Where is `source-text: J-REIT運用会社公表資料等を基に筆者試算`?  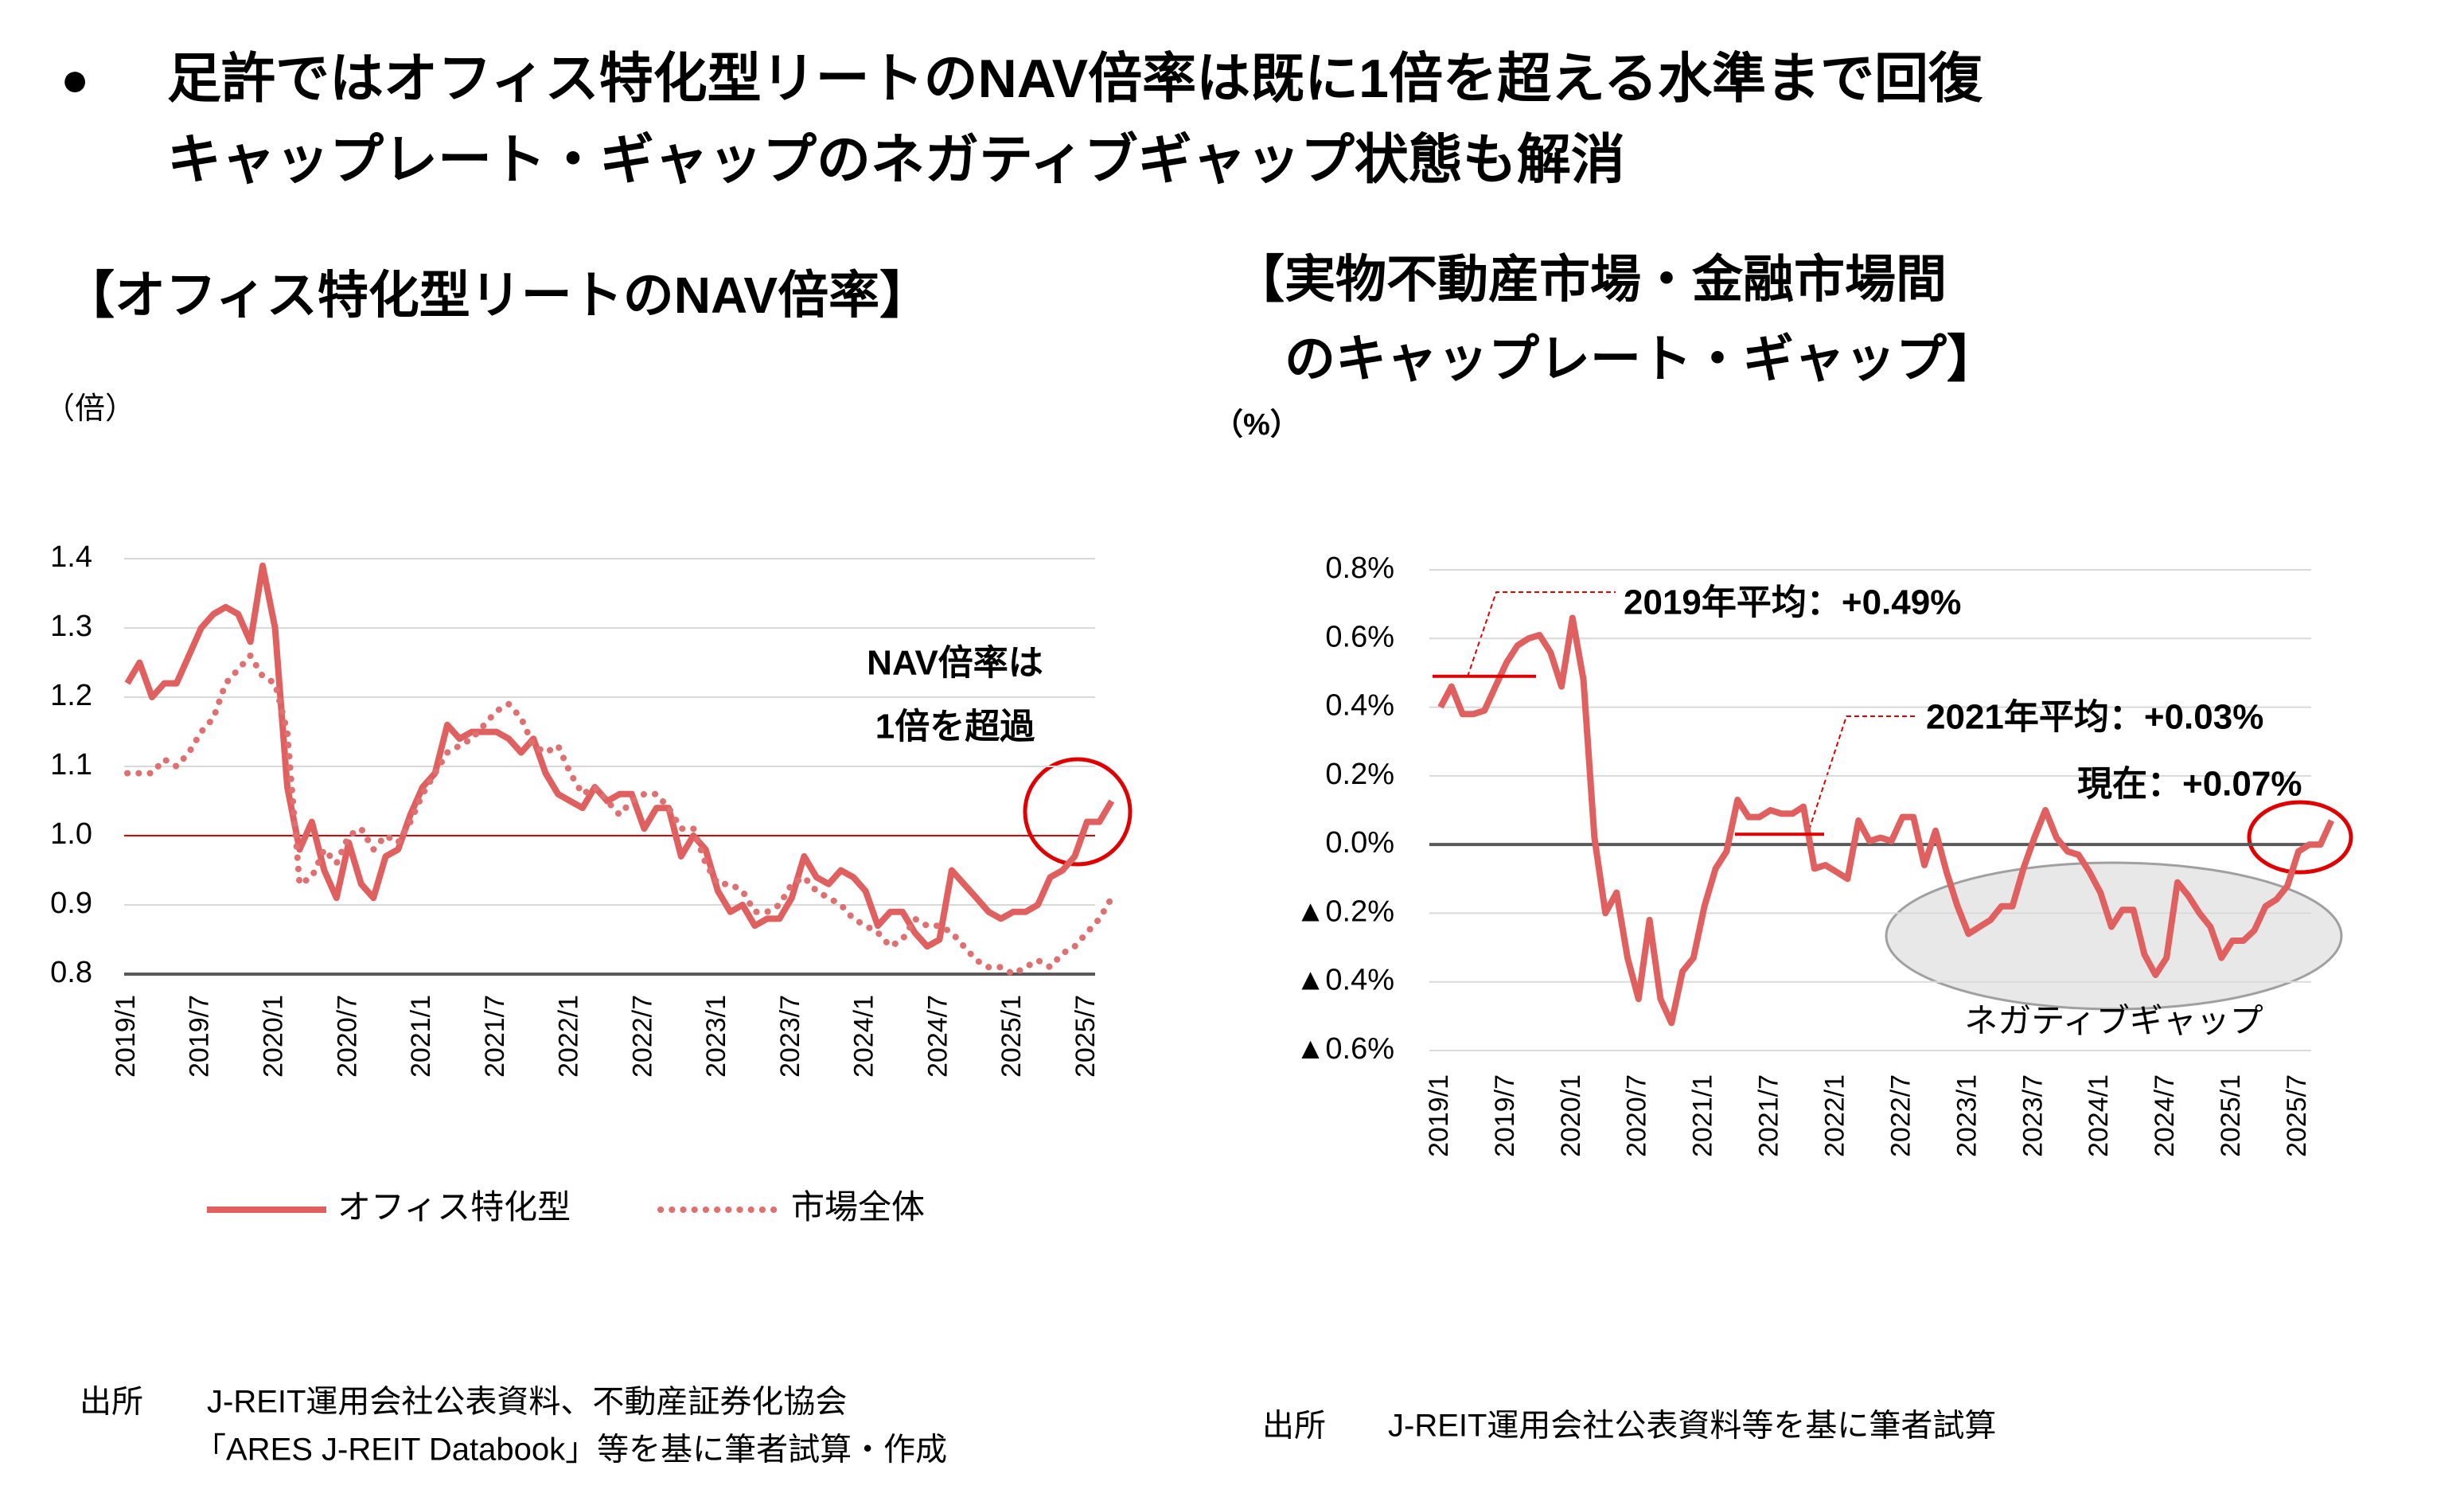 source-text: J-REIT運用会社公表資料等を基に筆者試算 is located at coordinates (1692, 1426).